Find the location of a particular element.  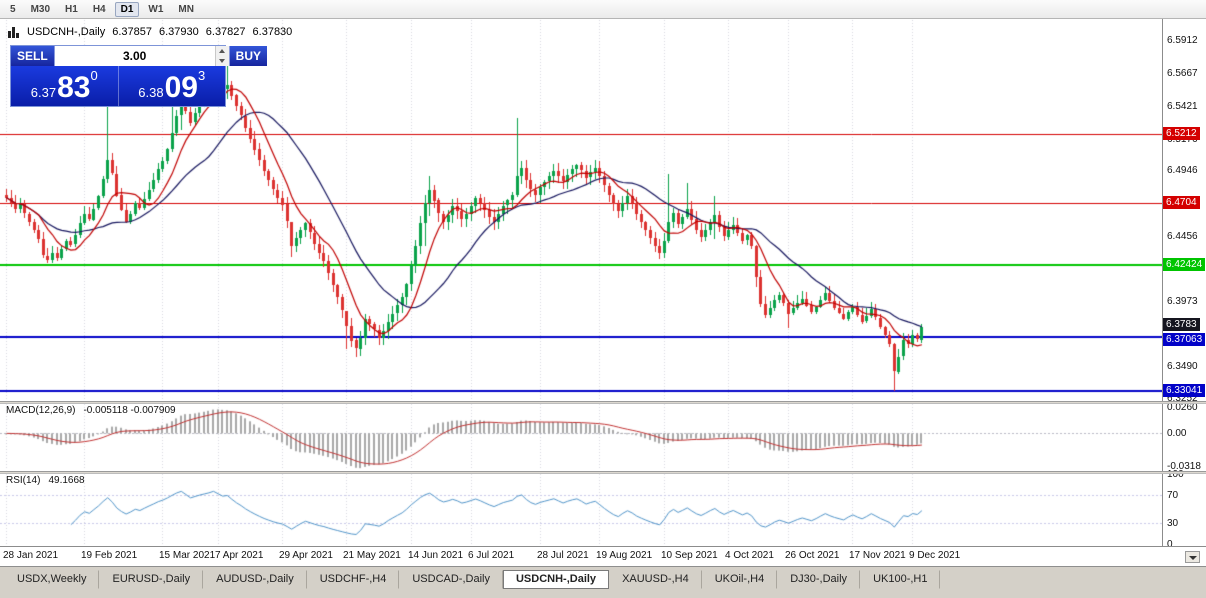

chart-tab-dj30-daily: DJ30-,Daily is located at coordinates (819, 579).